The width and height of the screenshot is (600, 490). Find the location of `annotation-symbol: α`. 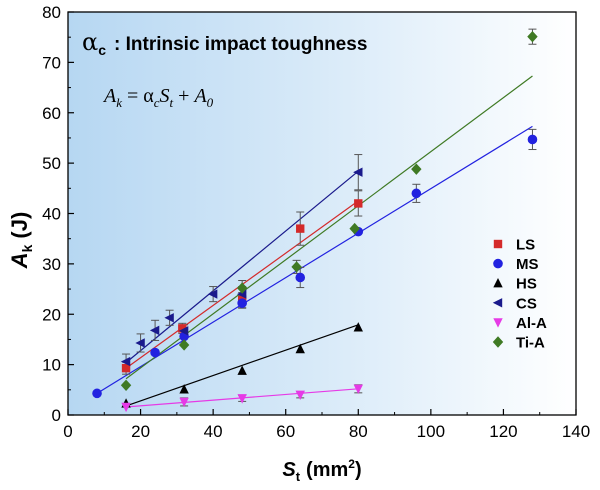

annotation-symbol: α is located at coordinates (90, 42).